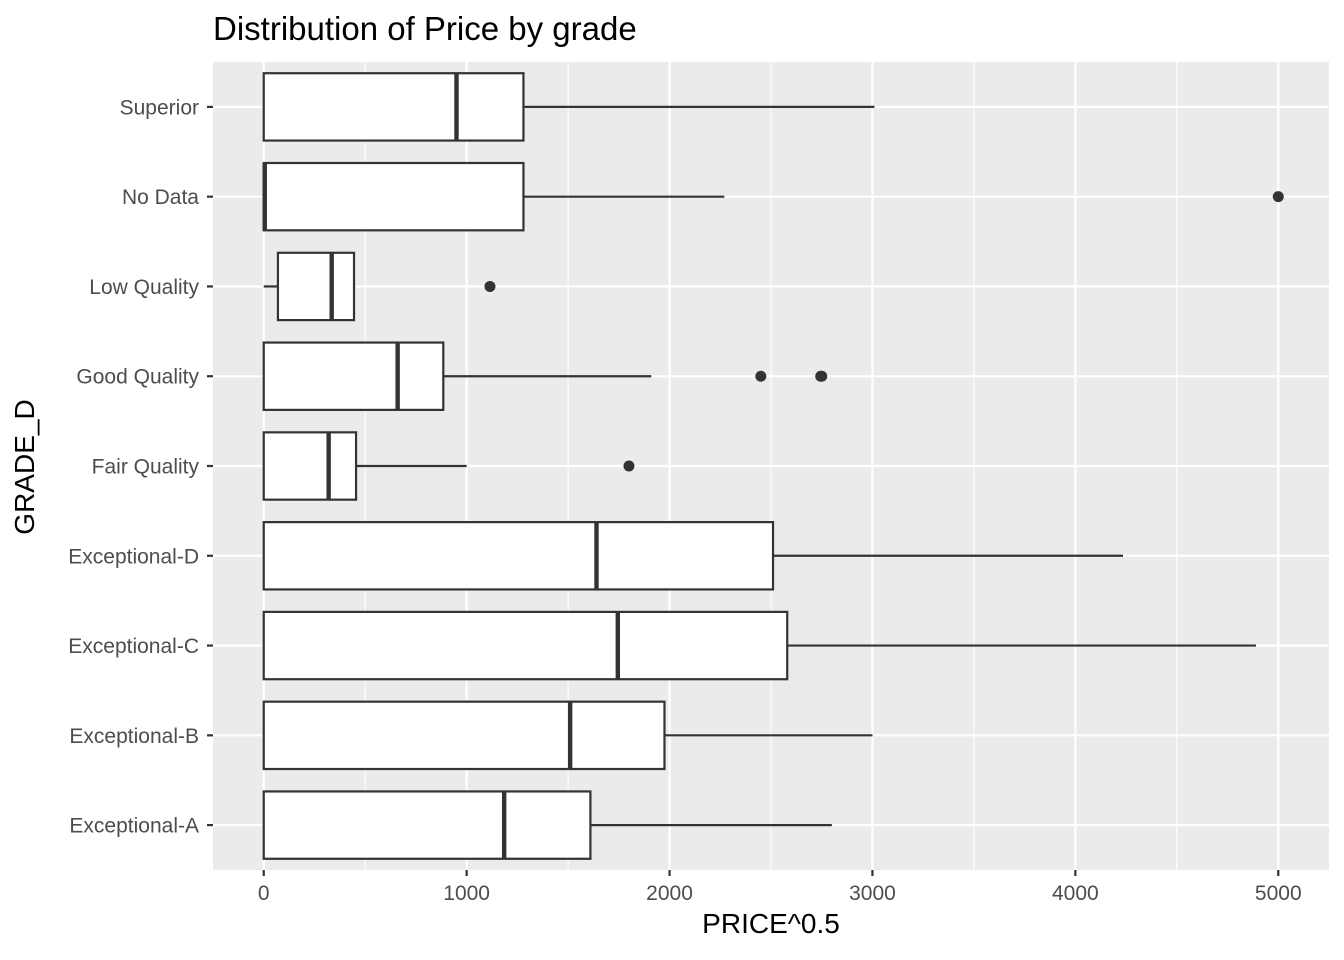 This screenshot has height=960, width=1344. Describe the element at coordinates (568, 107) in the screenshot. I see `box-superior` at that location.